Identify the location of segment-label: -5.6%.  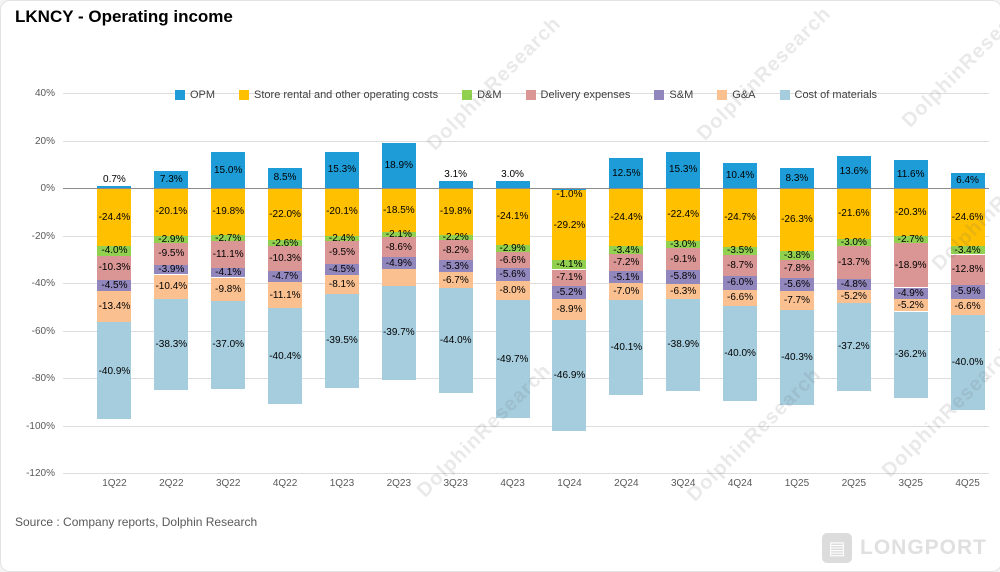
(512, 274).